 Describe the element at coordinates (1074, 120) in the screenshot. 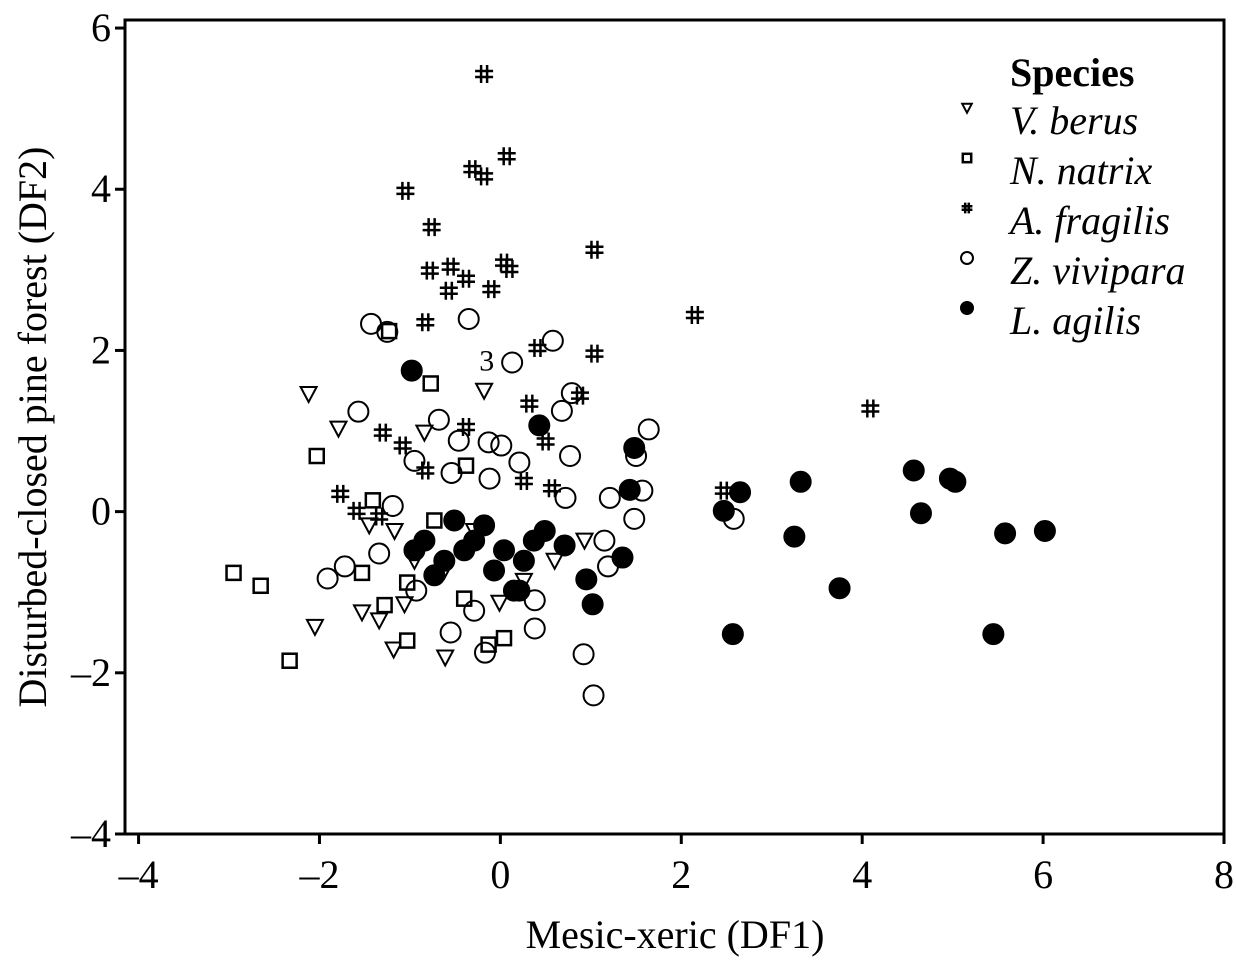

I see `legend-label: V. berus` at that location.